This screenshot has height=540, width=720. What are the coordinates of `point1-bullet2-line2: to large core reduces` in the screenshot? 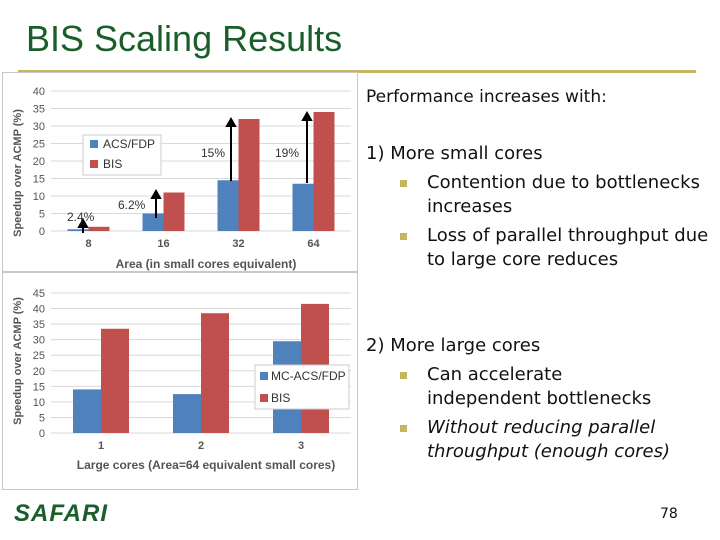 It's located at (523, 259).